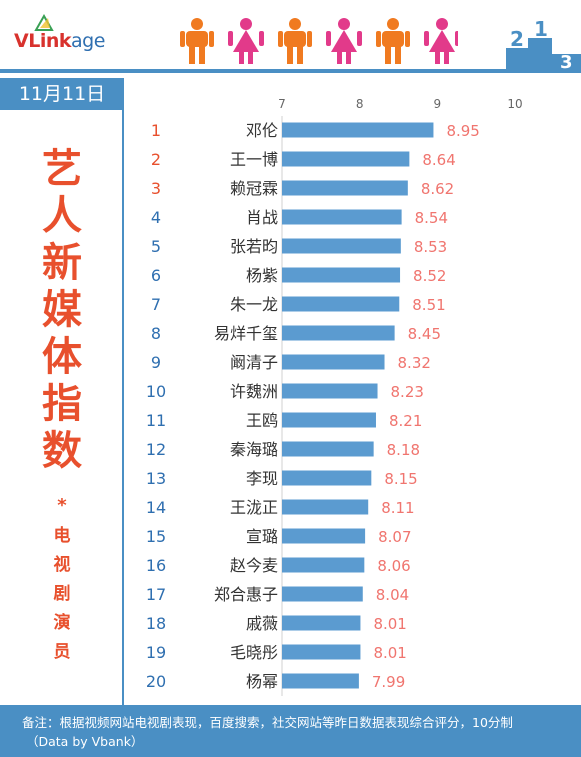 This screenshot has width=581, height=757. Describe the element at coordinates (254, 362) in the screenshot. I see `category-label: 阚清子` at that location.